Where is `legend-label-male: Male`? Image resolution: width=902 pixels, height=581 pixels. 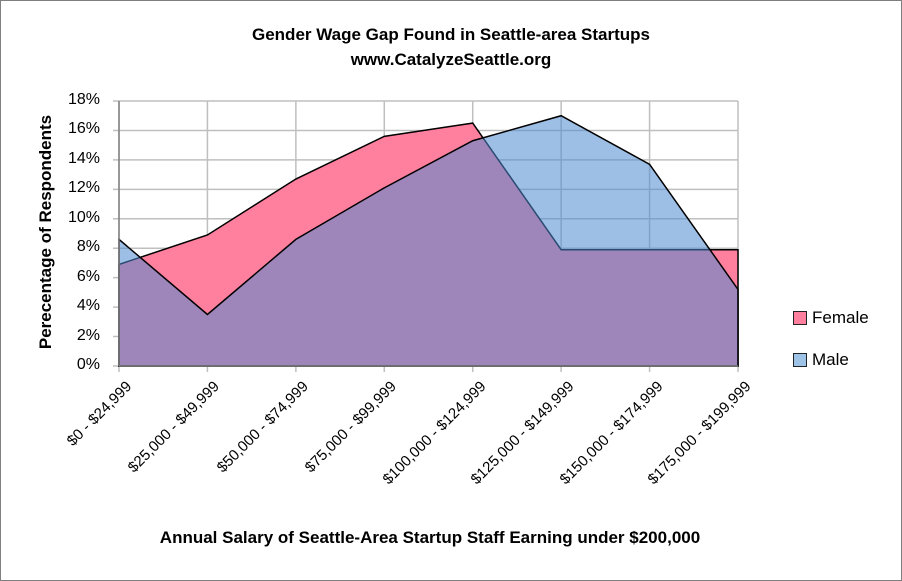
legend-label-male: Male is located at coordinates (830, 359).